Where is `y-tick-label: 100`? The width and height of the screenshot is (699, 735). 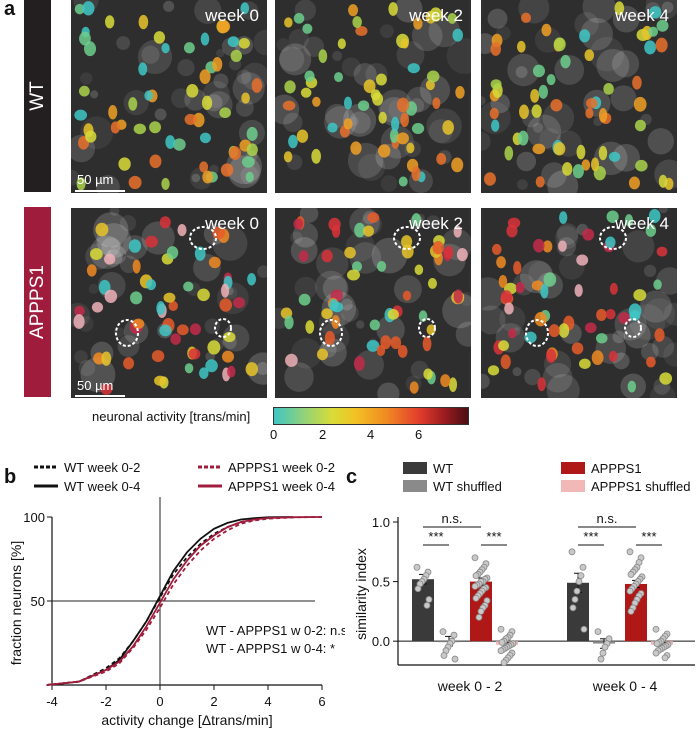 y-tick-label: 100 is located at coordinates (34, 517).